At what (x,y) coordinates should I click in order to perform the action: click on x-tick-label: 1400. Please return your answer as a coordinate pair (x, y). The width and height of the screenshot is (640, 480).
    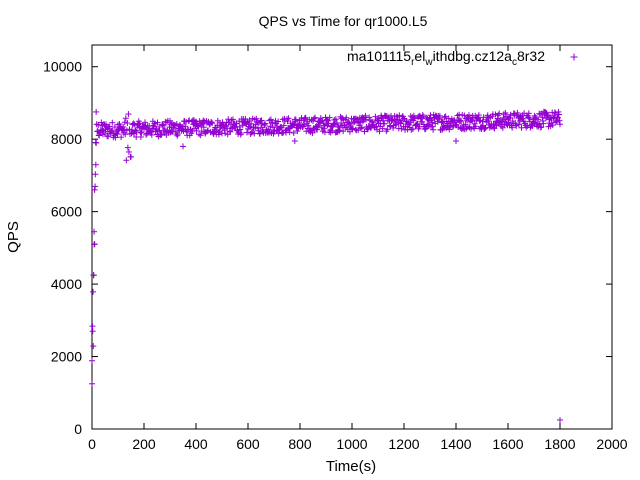
    Looking at the image, I should click on (455, 444).